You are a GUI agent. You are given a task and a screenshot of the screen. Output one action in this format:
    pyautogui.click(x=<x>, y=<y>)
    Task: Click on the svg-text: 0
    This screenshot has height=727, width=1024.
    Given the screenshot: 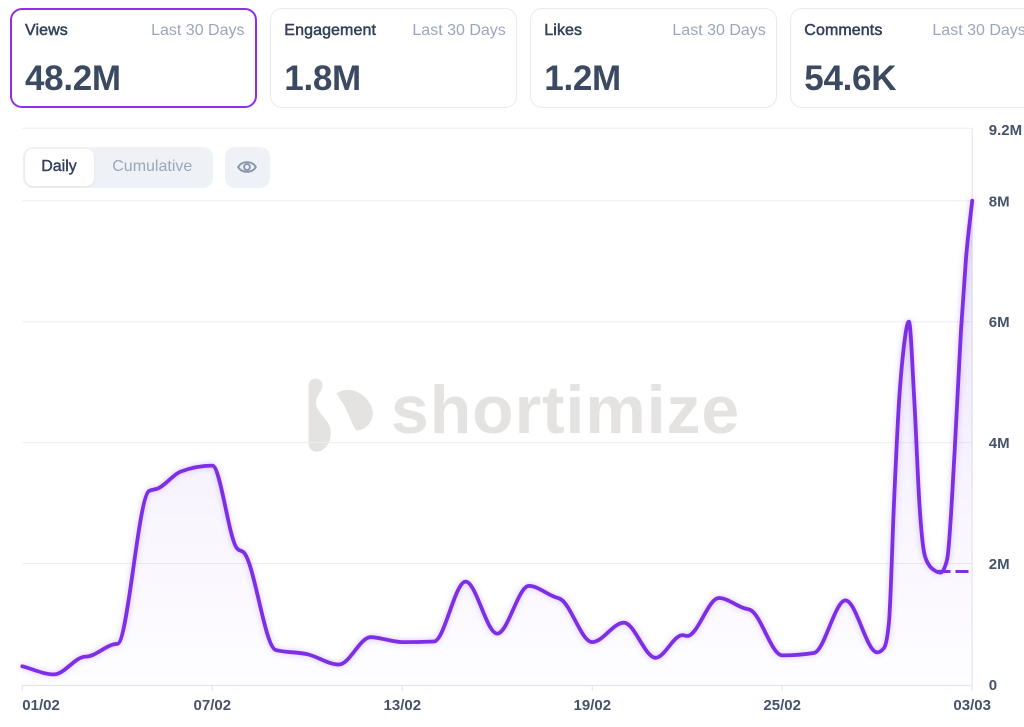 What is the action you would take?
    pyautogui.click(x=993, y=685)
    